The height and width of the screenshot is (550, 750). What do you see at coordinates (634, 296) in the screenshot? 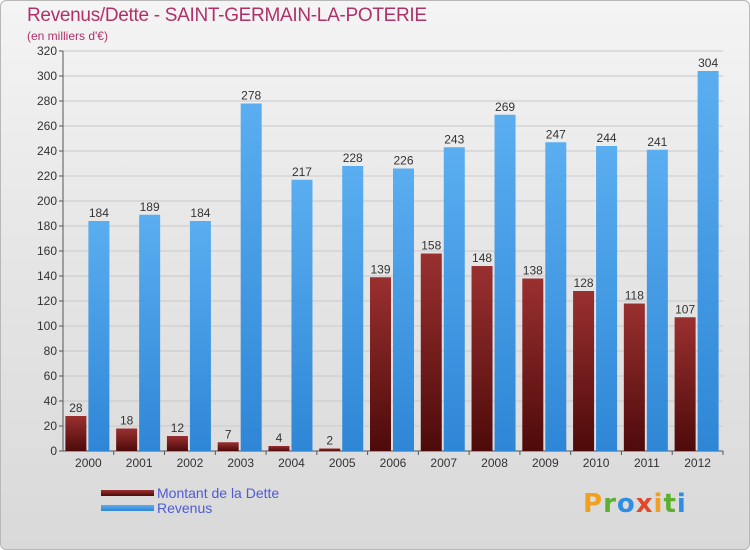
I see `data-label-debt-2011: 118` at bounding box center [634, 296].